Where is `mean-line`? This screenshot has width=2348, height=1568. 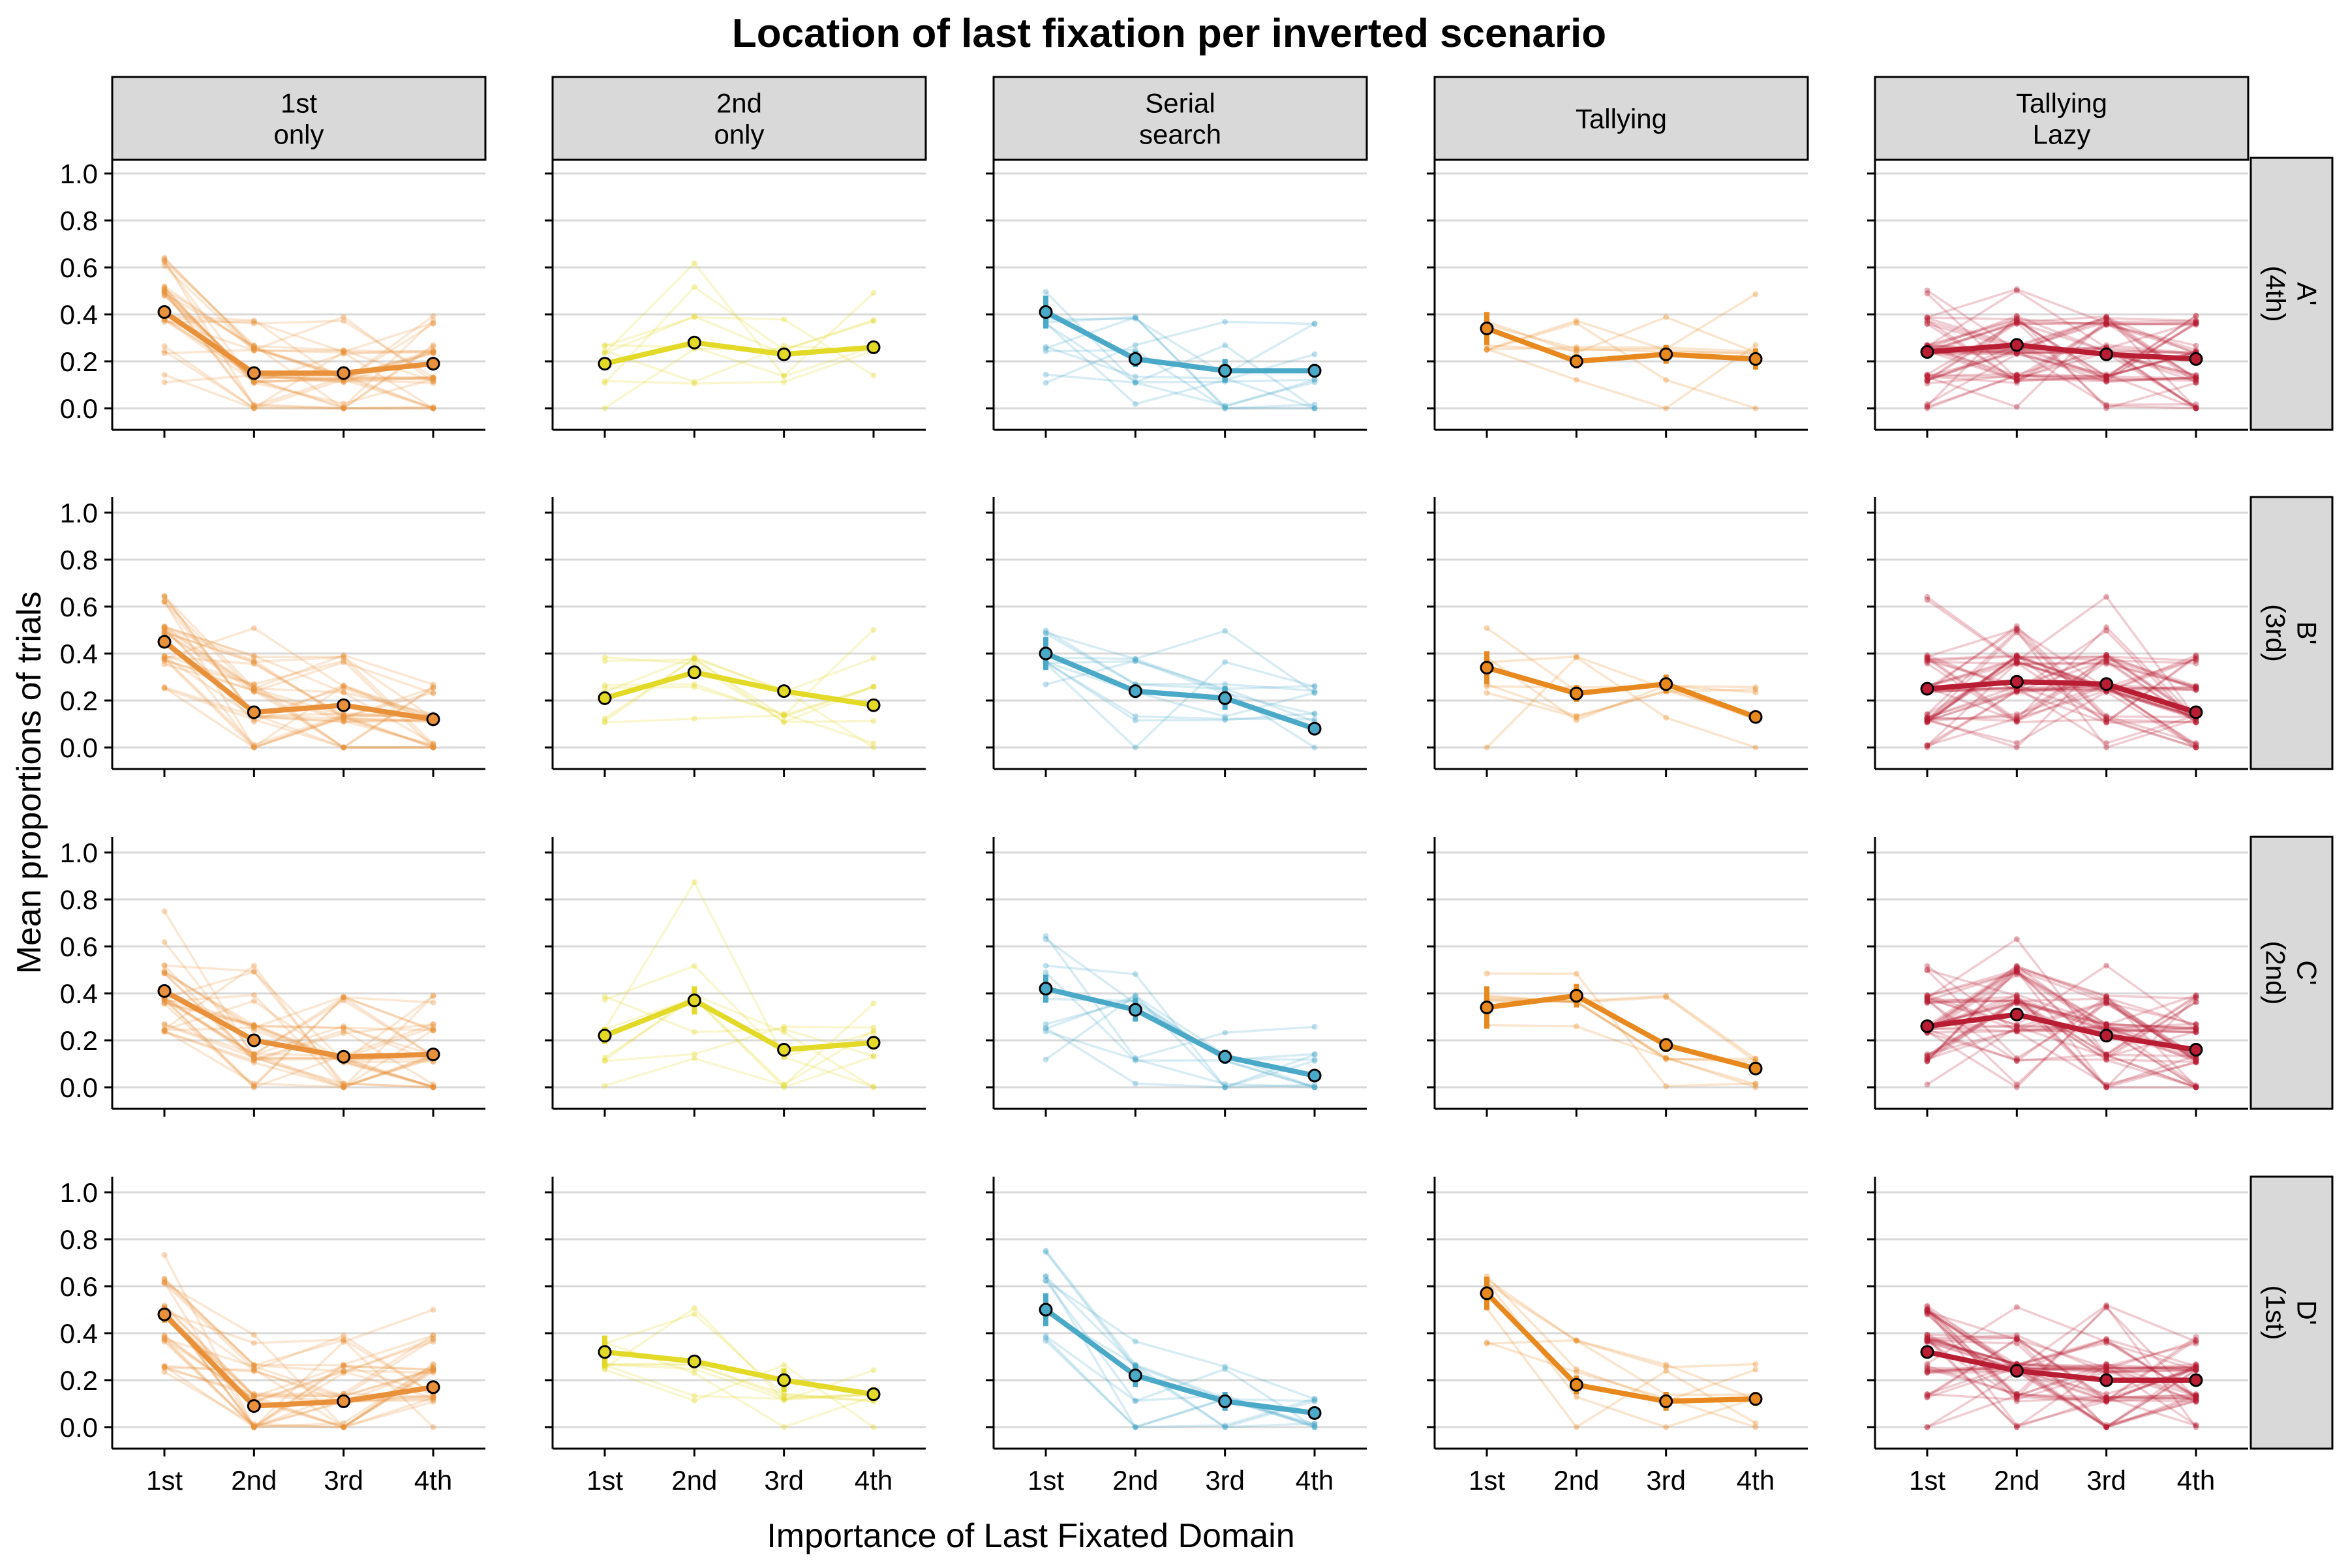
mean-line is located at coordinates (739, 353).